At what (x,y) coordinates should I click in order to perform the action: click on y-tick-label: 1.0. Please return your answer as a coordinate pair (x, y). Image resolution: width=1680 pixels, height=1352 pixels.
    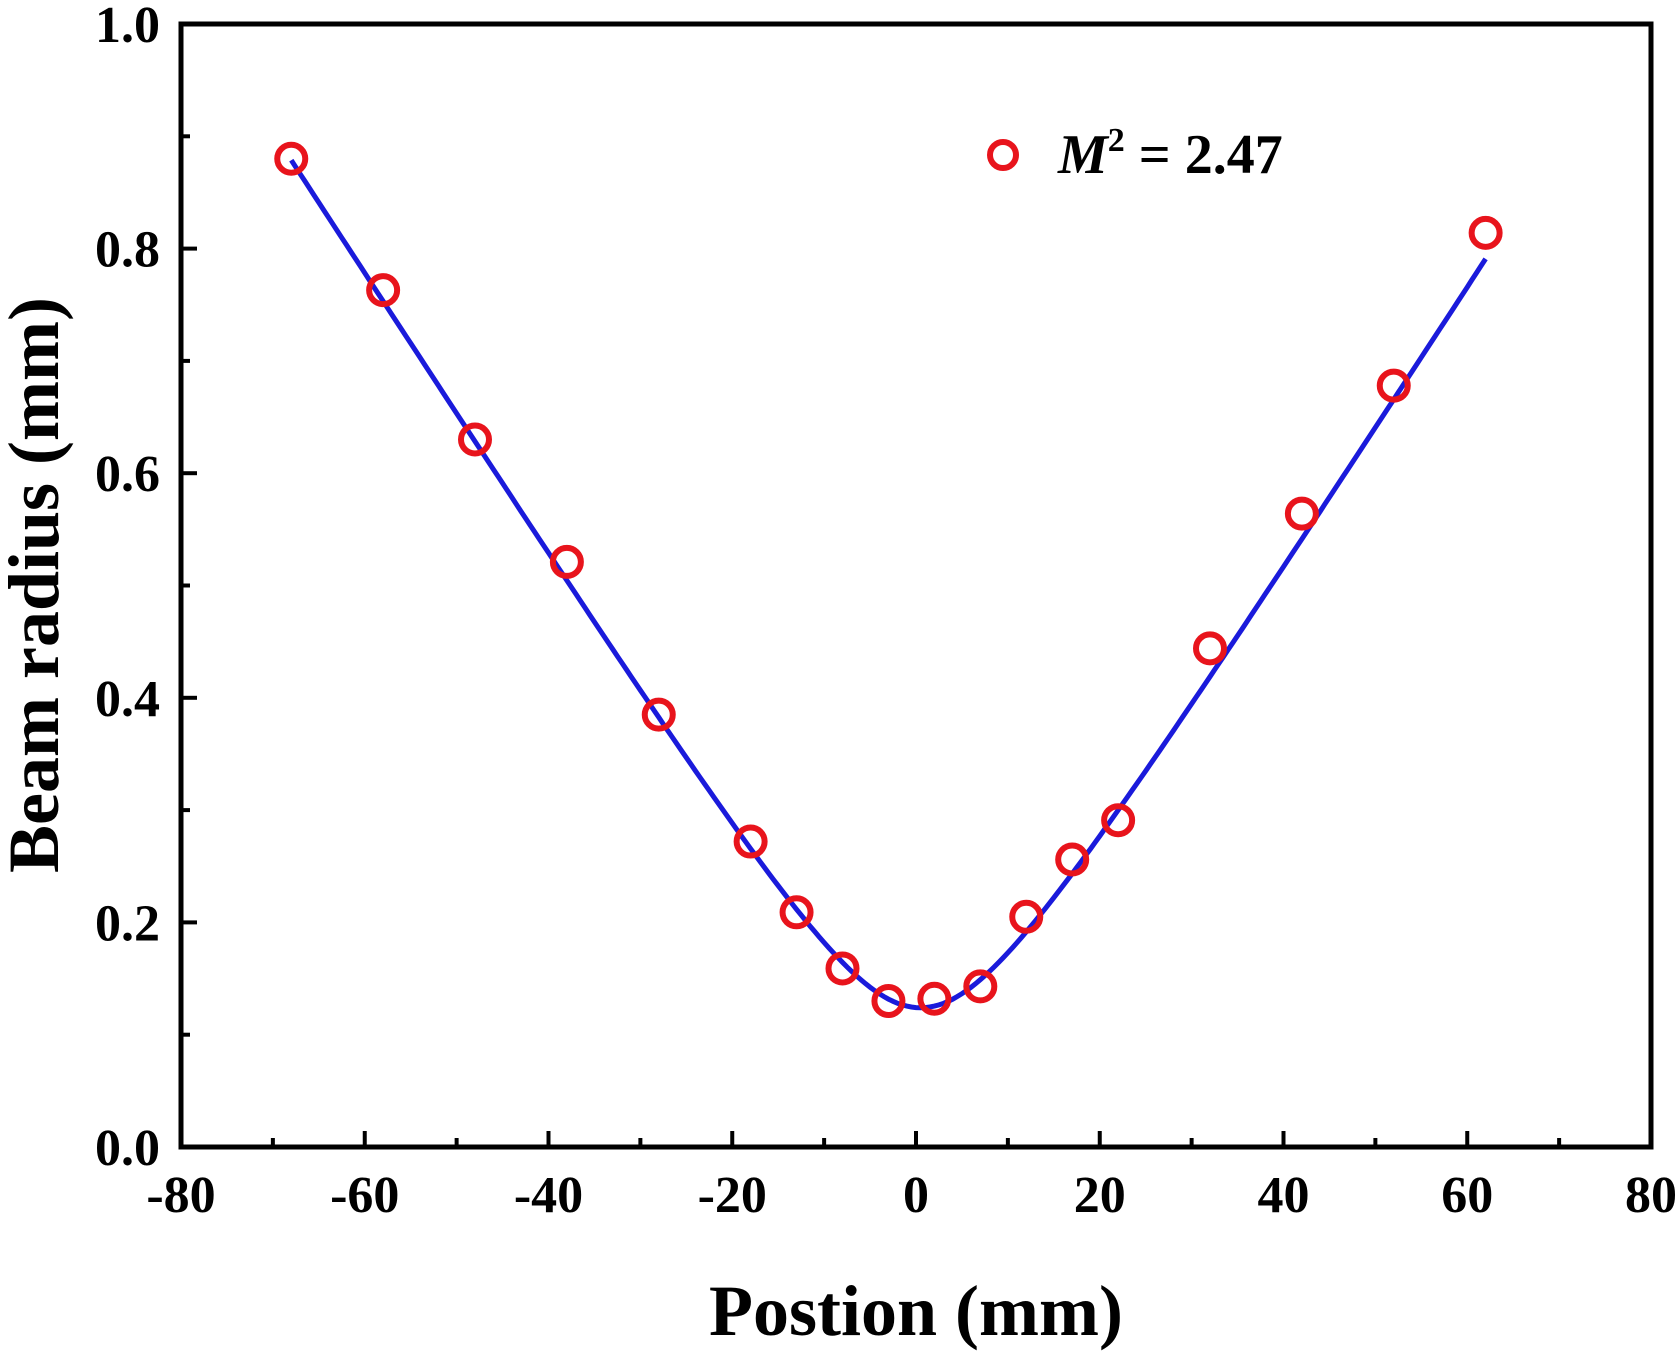
    Looking at the image, I should click on (127, 27).